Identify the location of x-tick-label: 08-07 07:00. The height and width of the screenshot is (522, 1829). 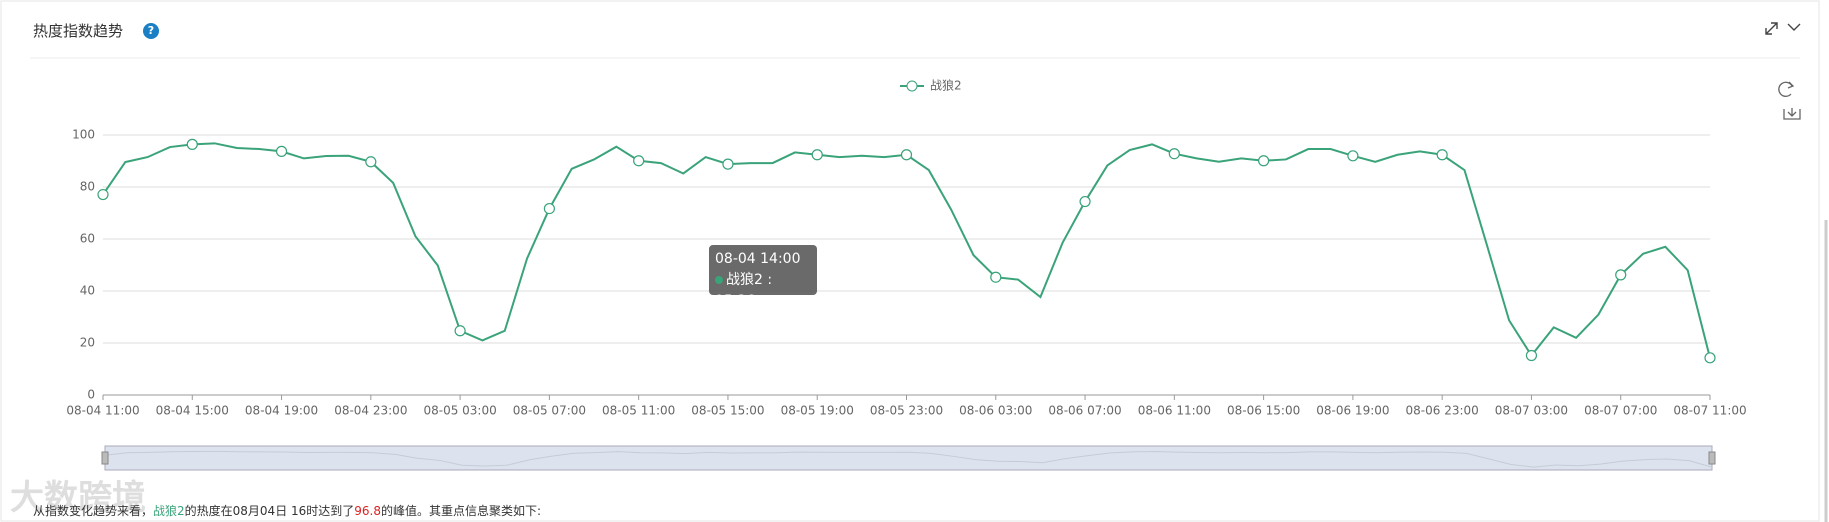
(1620, 411).